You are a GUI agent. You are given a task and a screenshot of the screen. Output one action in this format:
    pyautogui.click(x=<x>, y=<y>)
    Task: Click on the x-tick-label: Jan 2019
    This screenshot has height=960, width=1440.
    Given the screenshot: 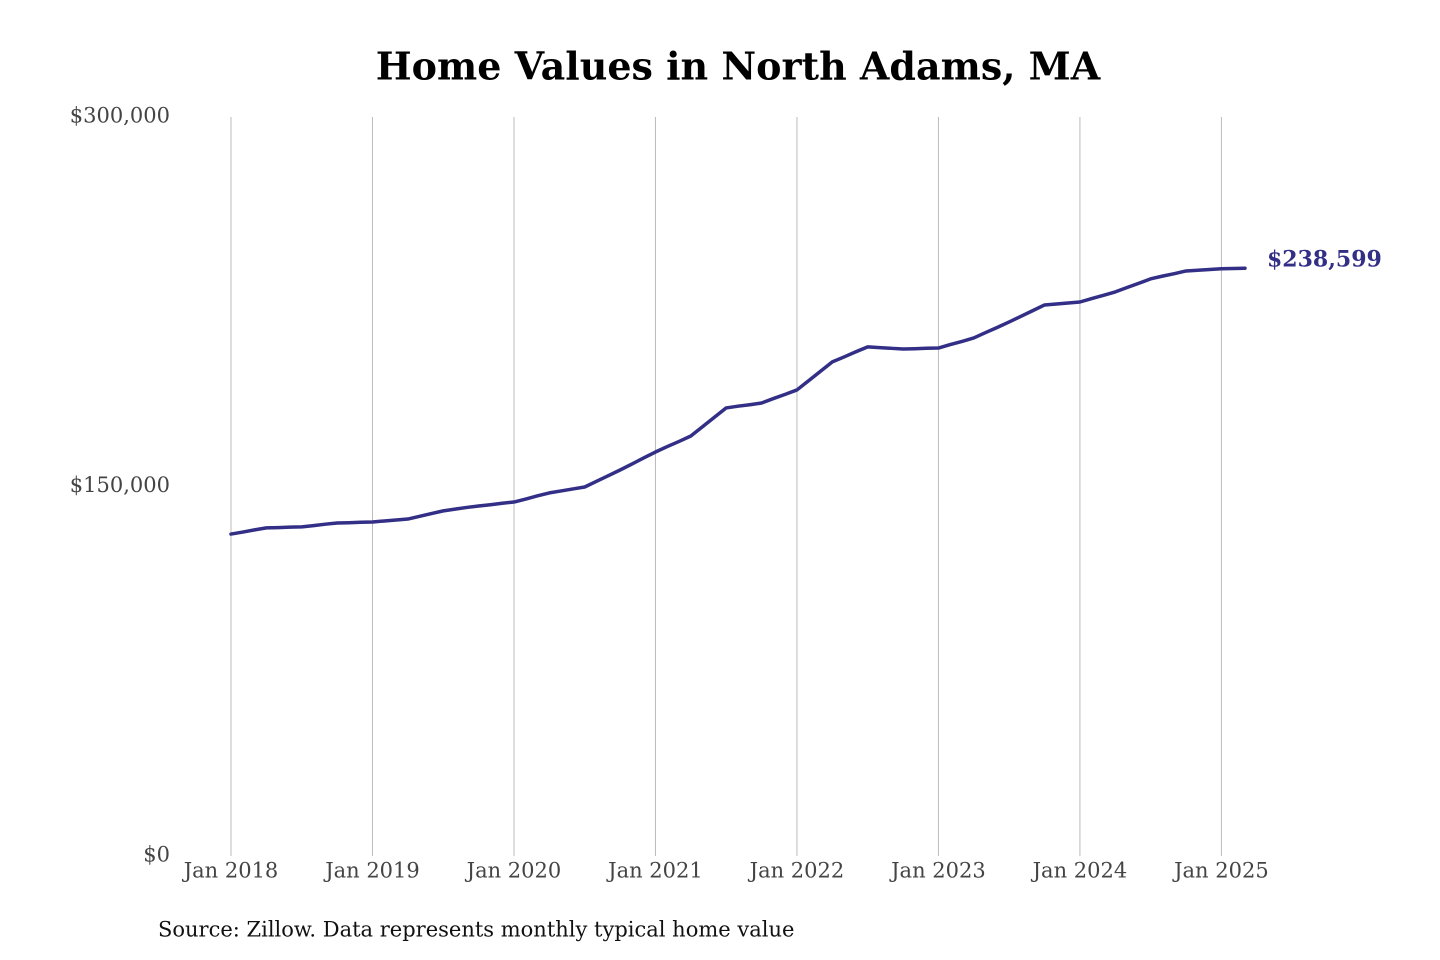 What is the action you would take?
    pyautogui.click(x=371, y=871)
    